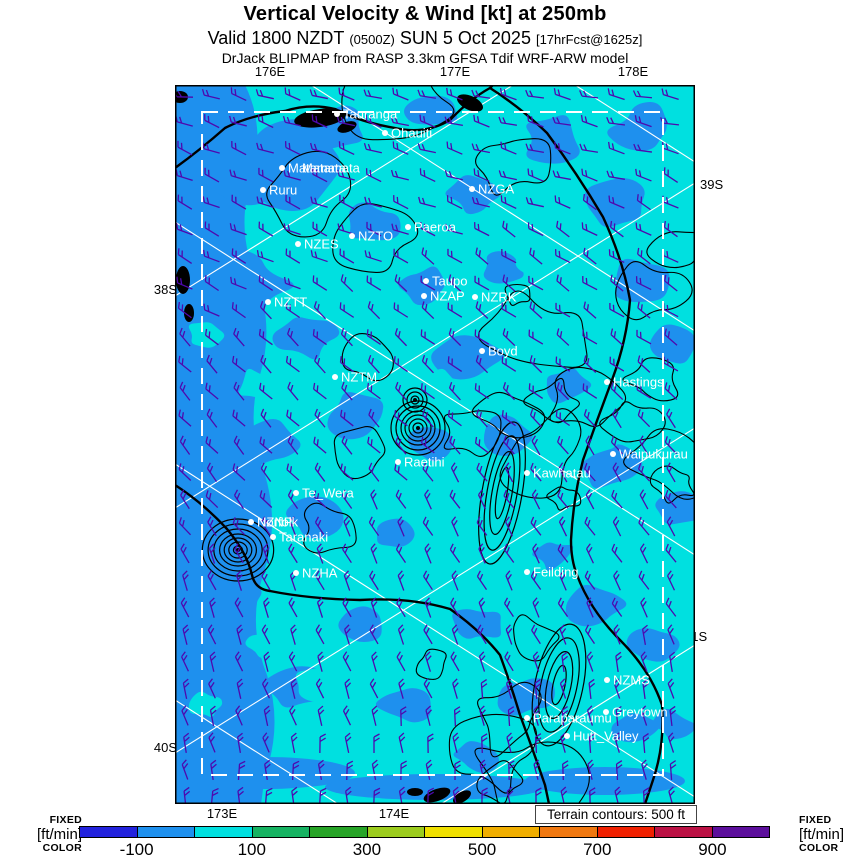 The width and height of the screenshot is (850, 860). Describe the element at coordinates (499, 297) in the screenshot. I see `city-label: NZRK` at that location.